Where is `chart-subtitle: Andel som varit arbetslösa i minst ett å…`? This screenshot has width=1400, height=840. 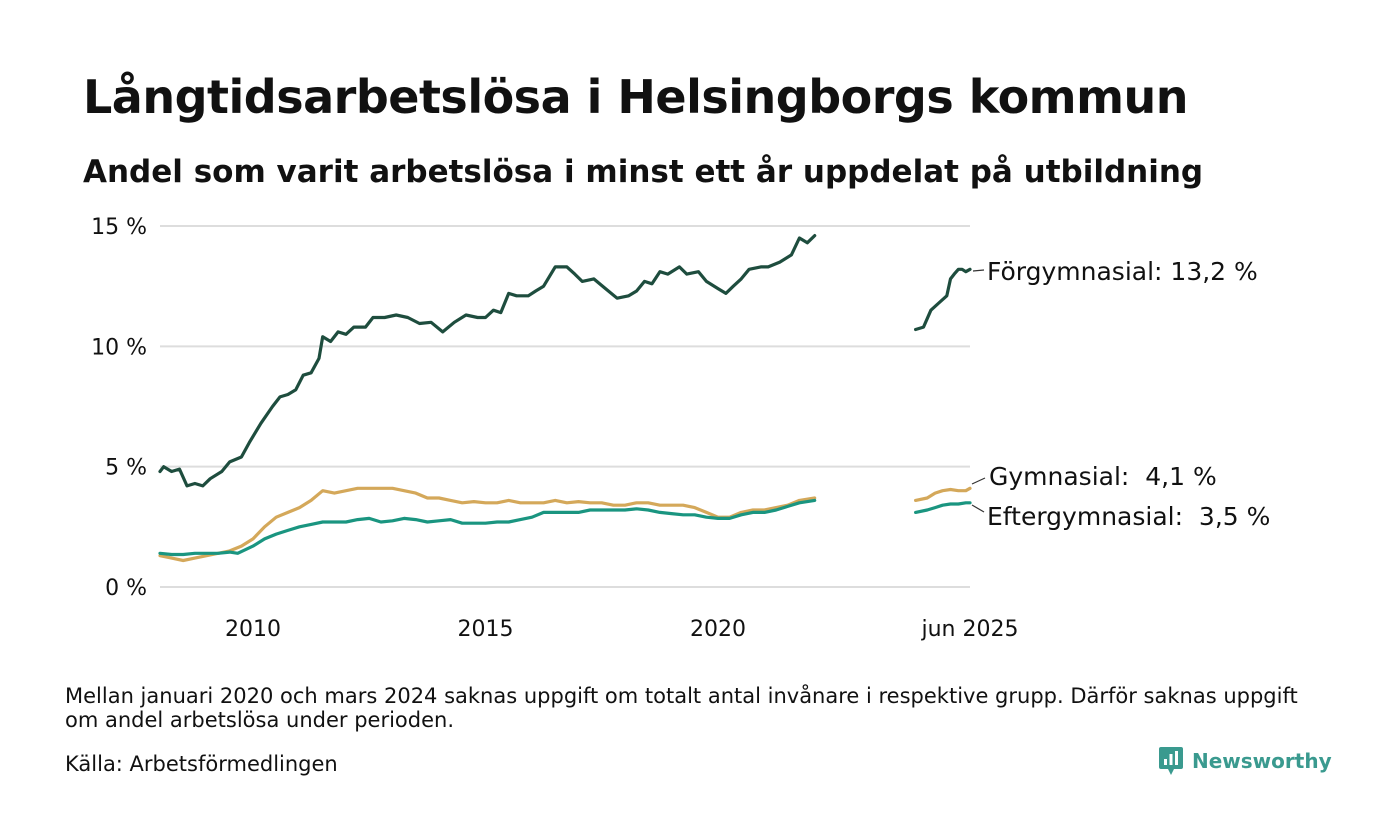
chart-subtitle: Andel som varit arbetslösa i minst ett å… is located at coordinates (643, 172).